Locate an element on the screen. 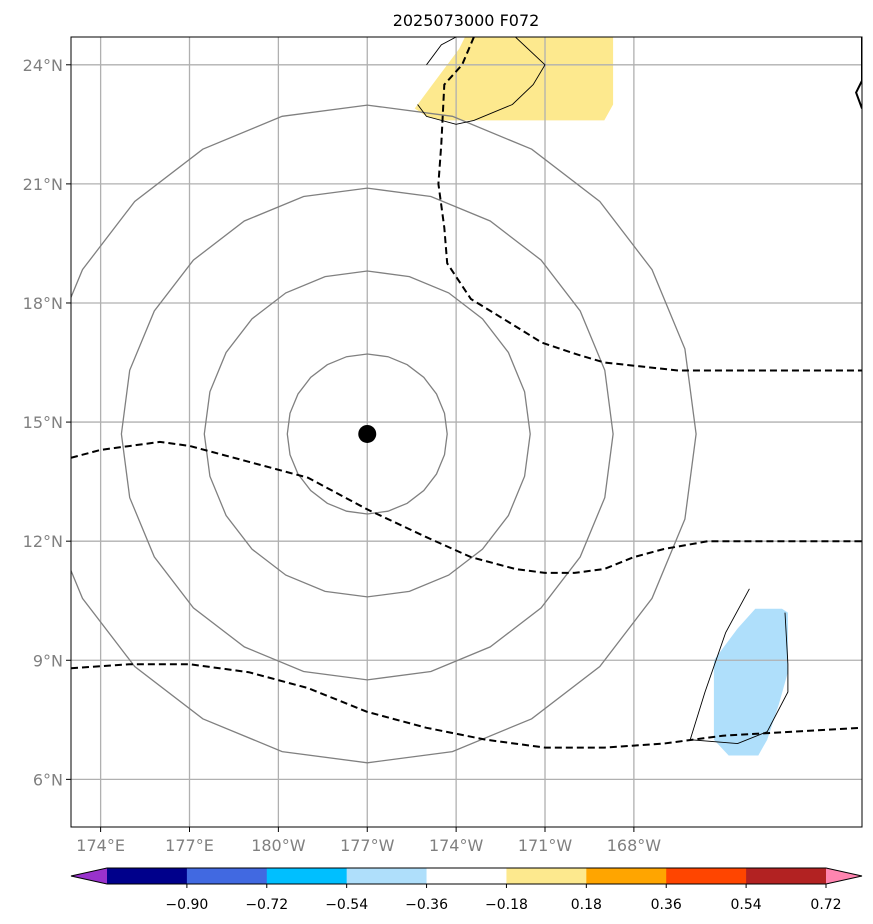  colorbar-outline is located at coordinates (466, 876).